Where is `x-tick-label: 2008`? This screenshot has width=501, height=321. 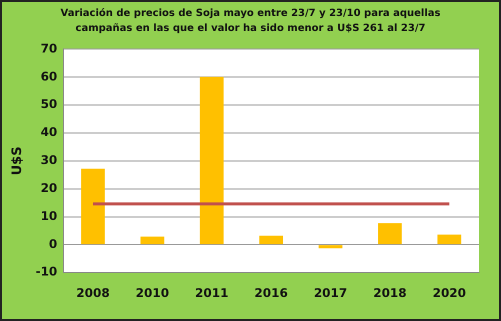
x-tick-label: 2008 is located at coordinates (93, 293).